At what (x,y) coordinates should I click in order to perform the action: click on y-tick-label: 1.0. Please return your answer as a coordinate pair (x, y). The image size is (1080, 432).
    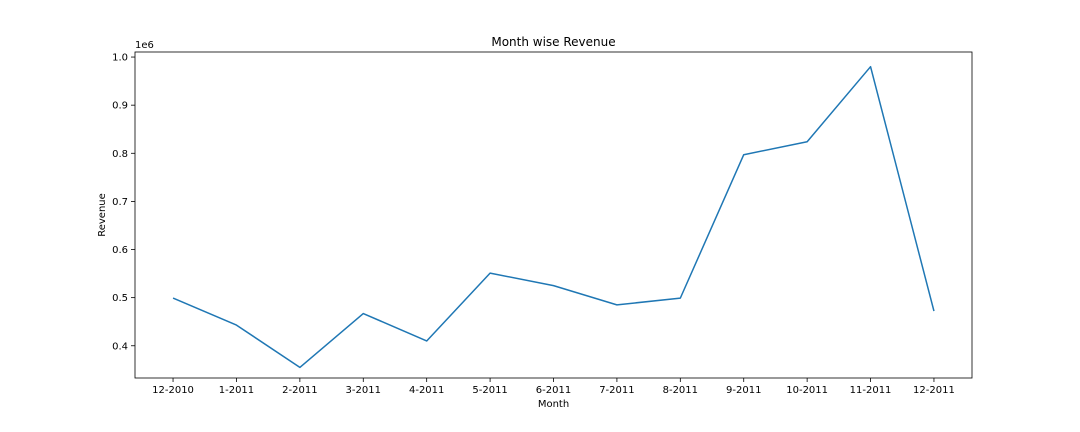
    Looking at the image, I should click on (120, 58).